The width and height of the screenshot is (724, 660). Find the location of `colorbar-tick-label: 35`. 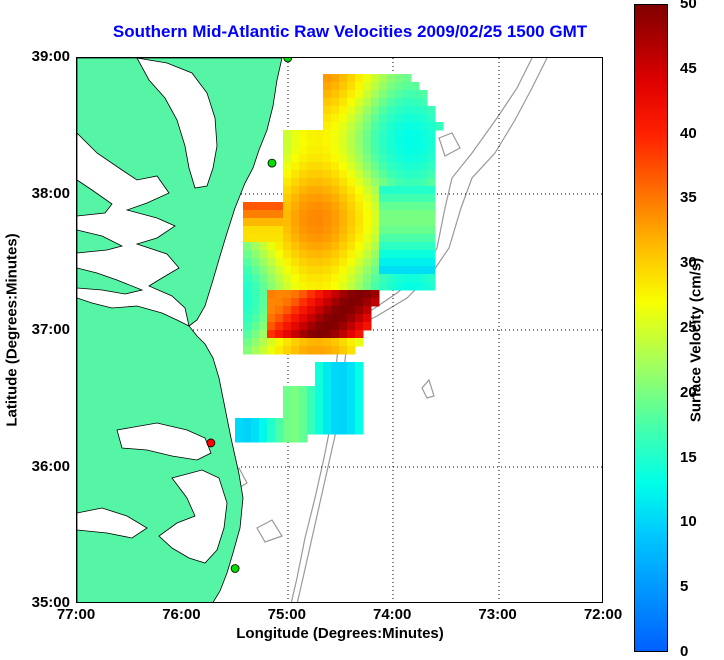

colorbar-tick-label: 35 is located at coordinates (688, 198).